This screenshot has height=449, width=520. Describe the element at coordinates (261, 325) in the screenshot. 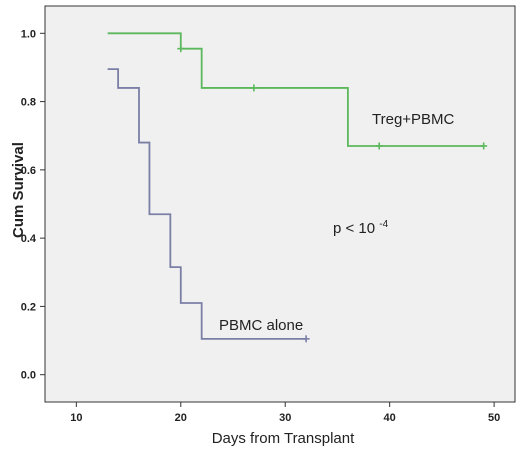

I see `pbmc-series-label: PBMC alone` at that location.